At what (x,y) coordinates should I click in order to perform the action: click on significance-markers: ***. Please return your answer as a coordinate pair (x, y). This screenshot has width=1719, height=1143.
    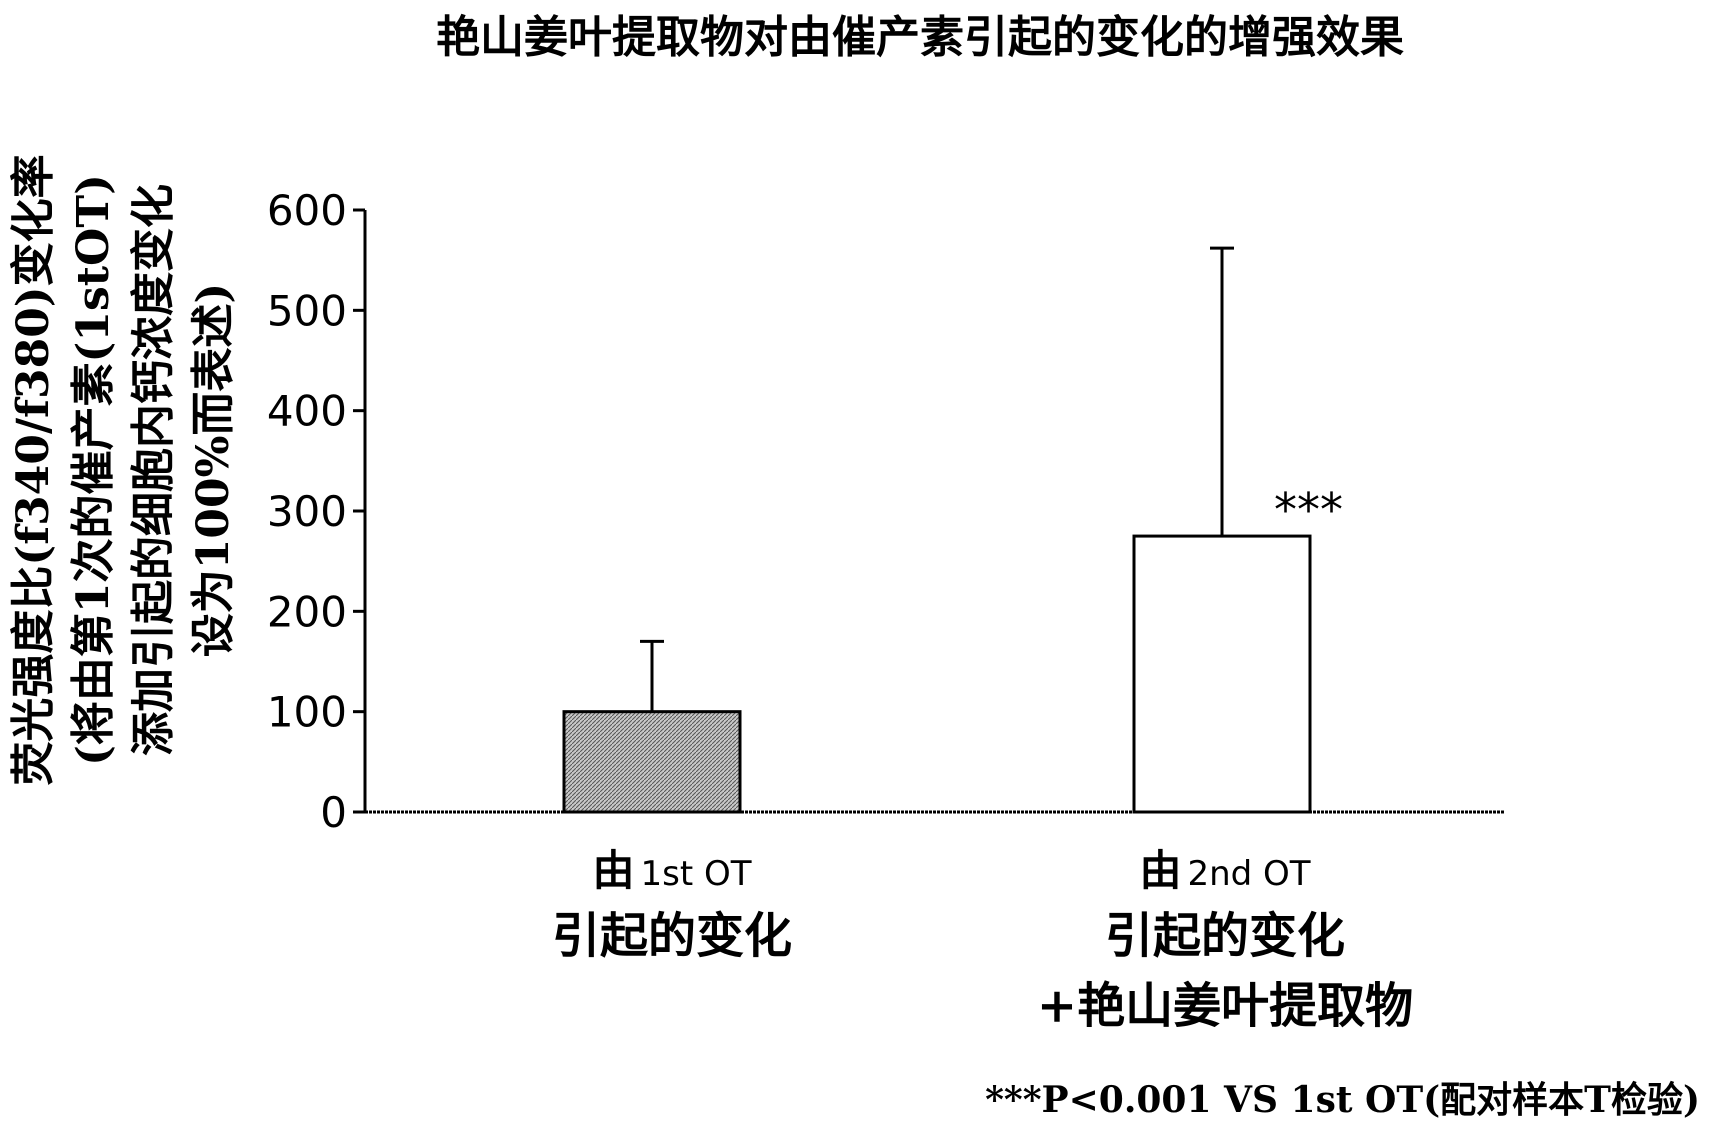
    Looking at the image, I should click on (1308, 510).